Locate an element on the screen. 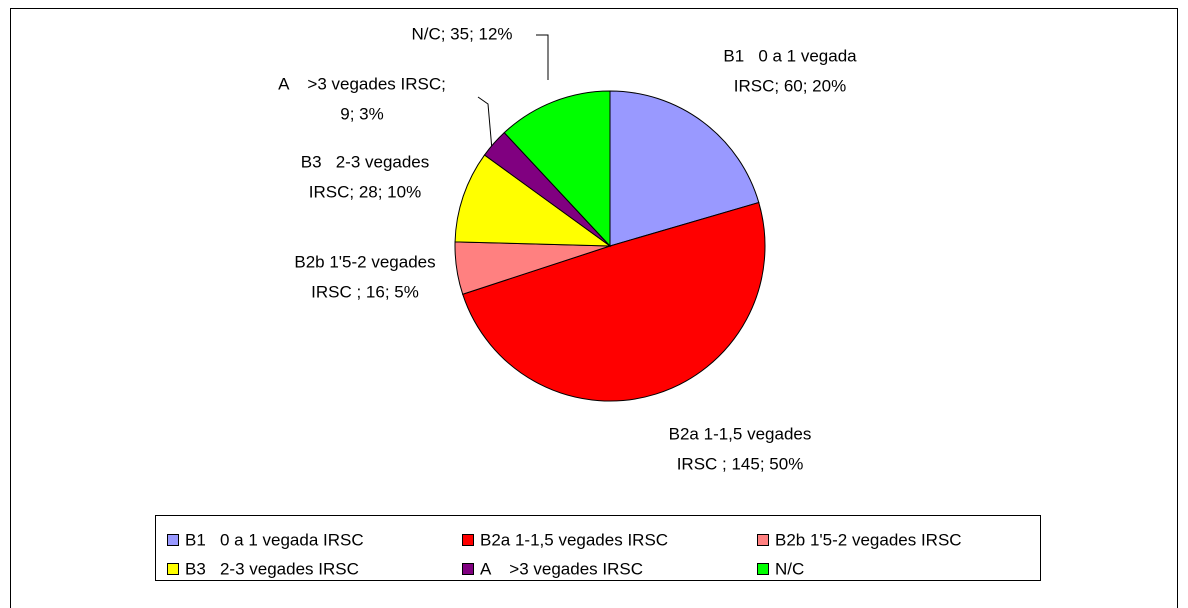 The image size is (1188, 608). data-label: B3 2-3 vegades is located at coordinates (365, 161).